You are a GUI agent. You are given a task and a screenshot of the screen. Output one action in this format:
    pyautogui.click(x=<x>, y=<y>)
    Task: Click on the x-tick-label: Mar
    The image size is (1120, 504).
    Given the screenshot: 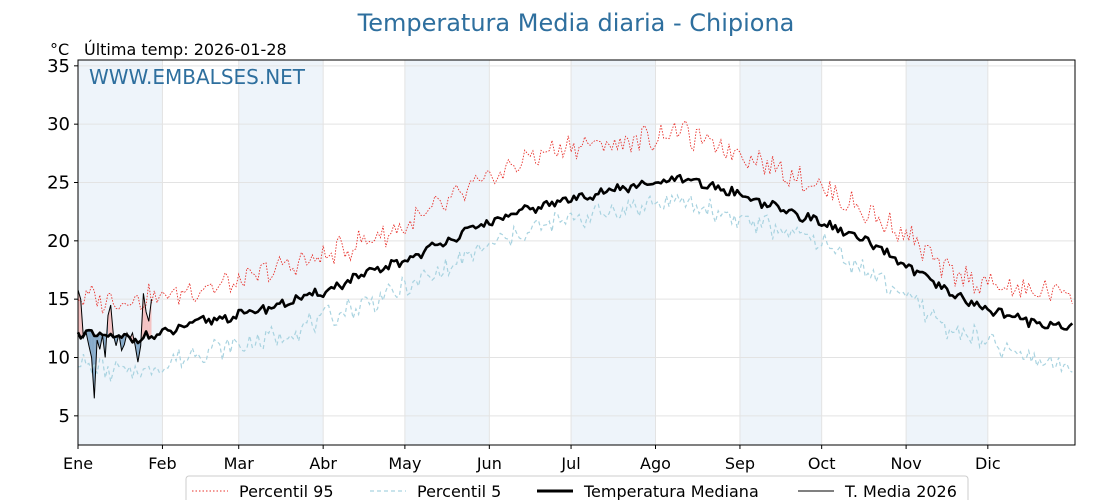 What is the action you would take?
    pyautogui.click(x=239, y=463)
    